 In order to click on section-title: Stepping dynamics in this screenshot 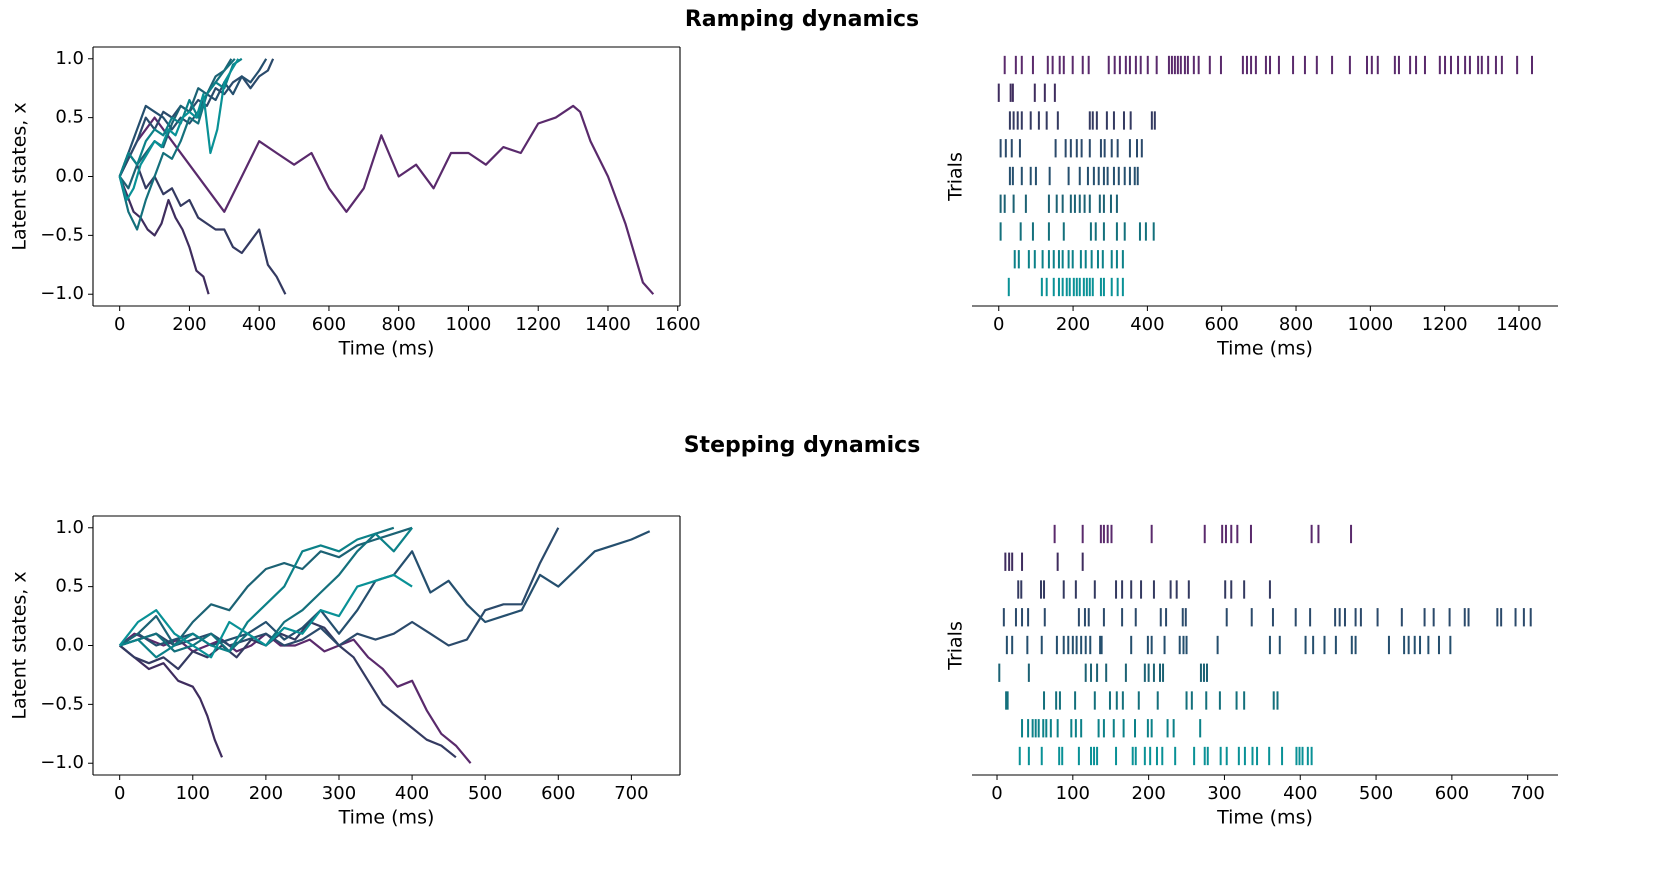, I will do `click(802, 445)`.